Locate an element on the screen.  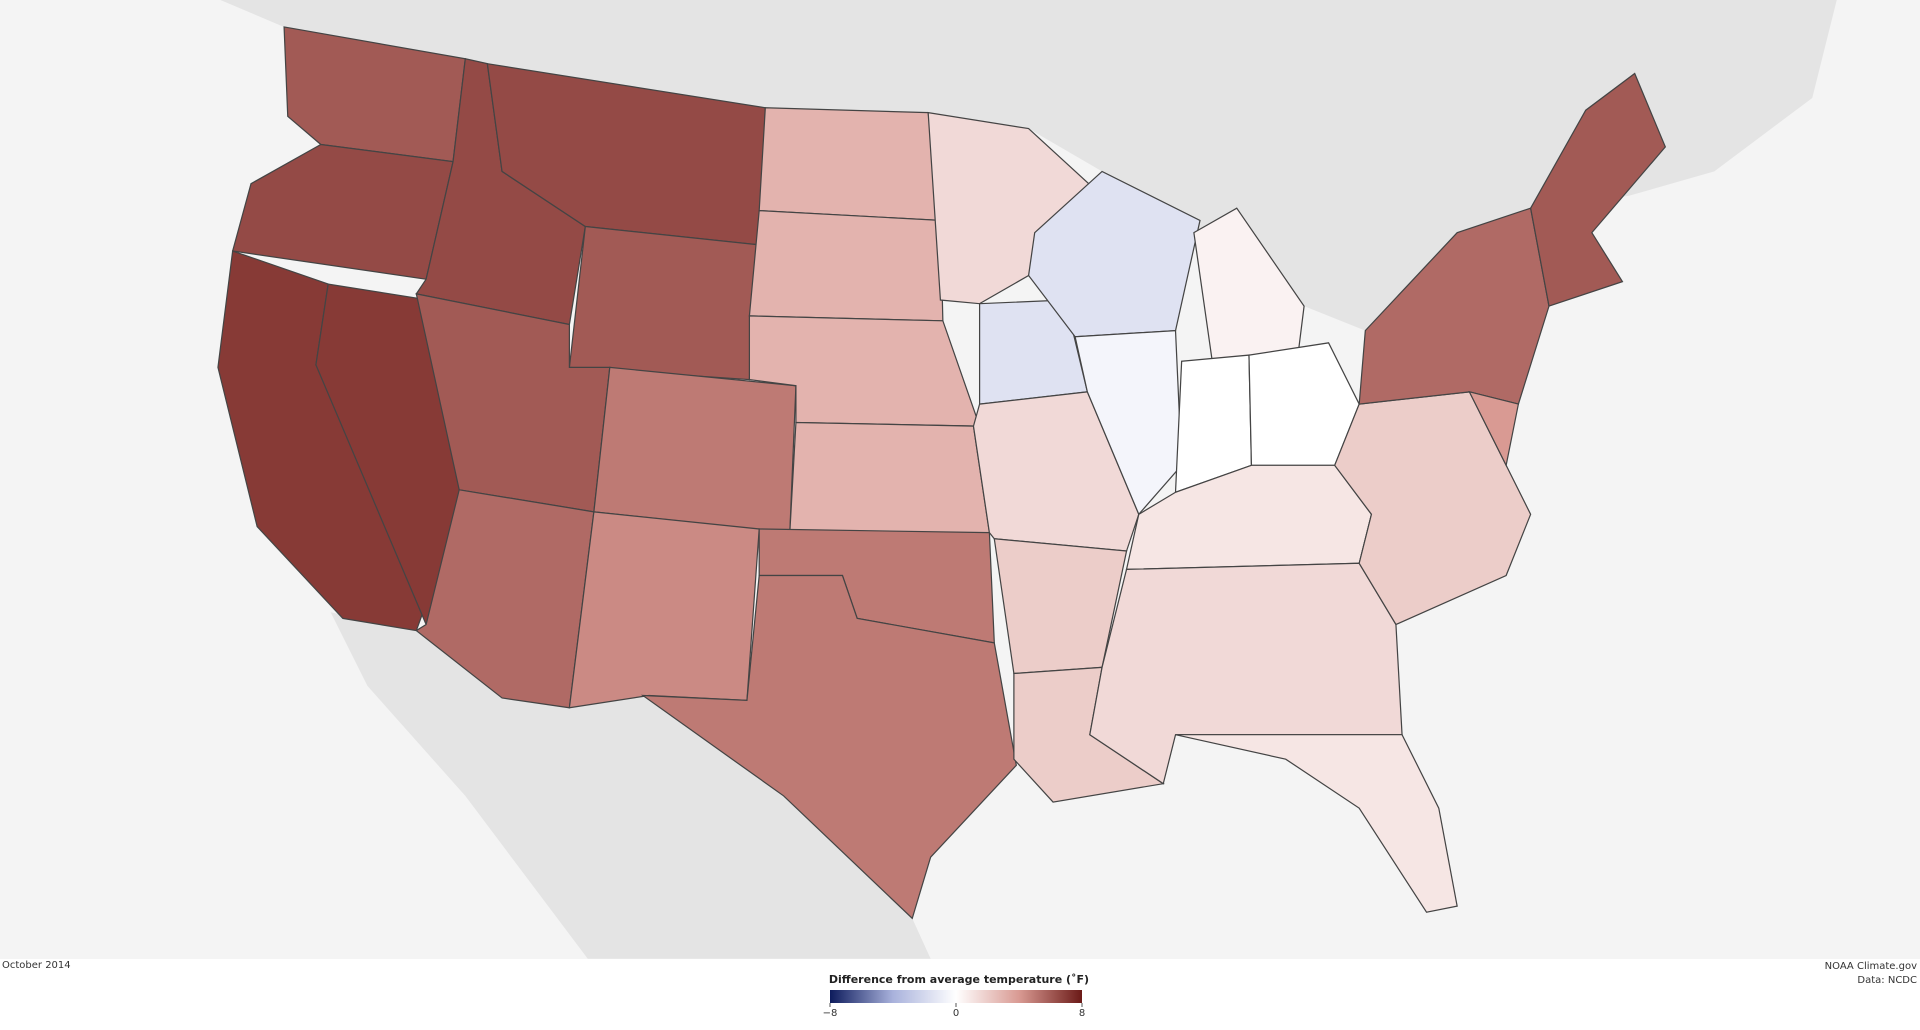
mexico is located at coordinates (630, 785).